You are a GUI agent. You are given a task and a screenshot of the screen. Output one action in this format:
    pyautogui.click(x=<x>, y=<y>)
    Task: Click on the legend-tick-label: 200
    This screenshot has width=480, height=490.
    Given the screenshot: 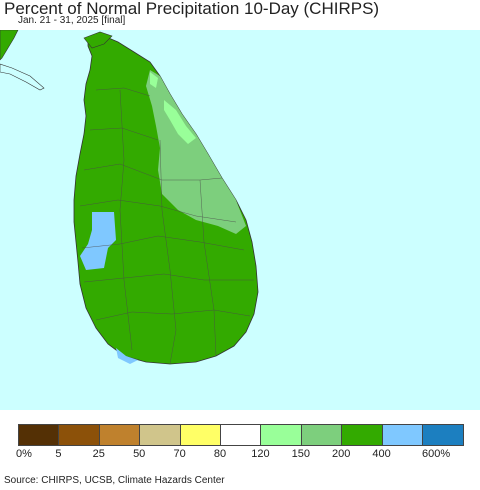 What is the action you would take?
    pyautogui.click(x=341, y=454)
    